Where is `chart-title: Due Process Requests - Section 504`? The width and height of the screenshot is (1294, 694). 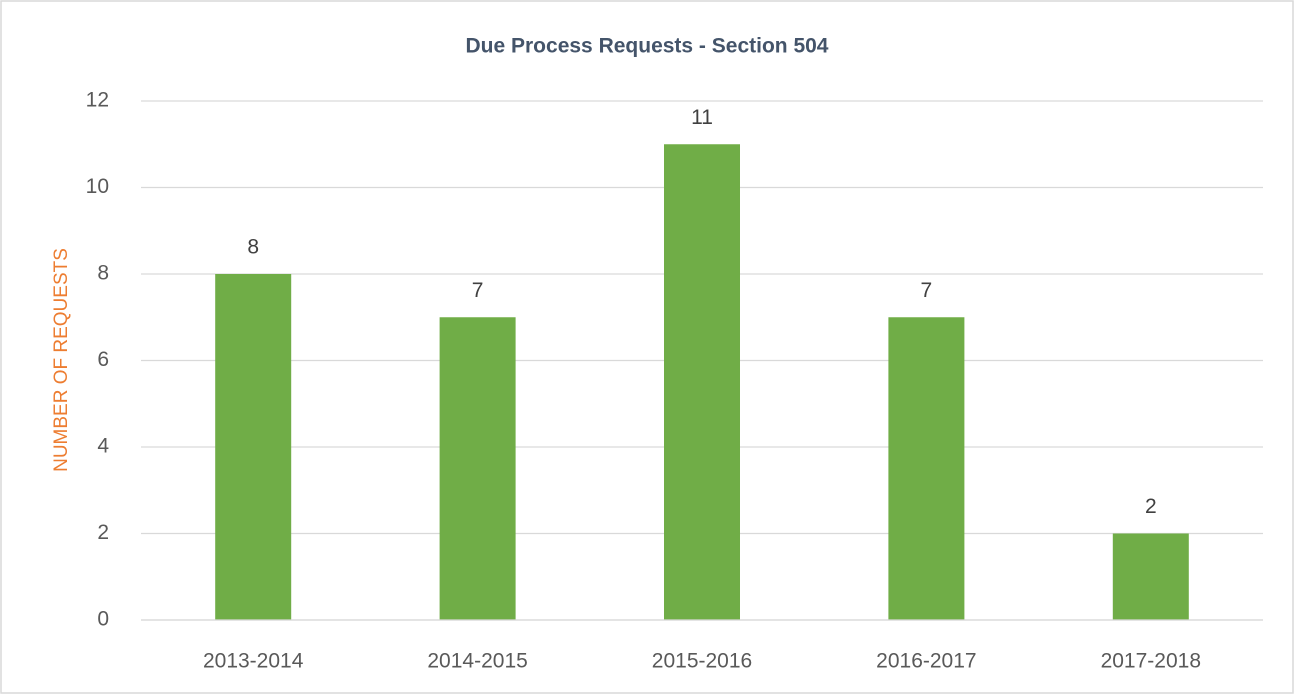 chart-title: Due Process Requests - Section 504 is located at coordinates (647, 46).